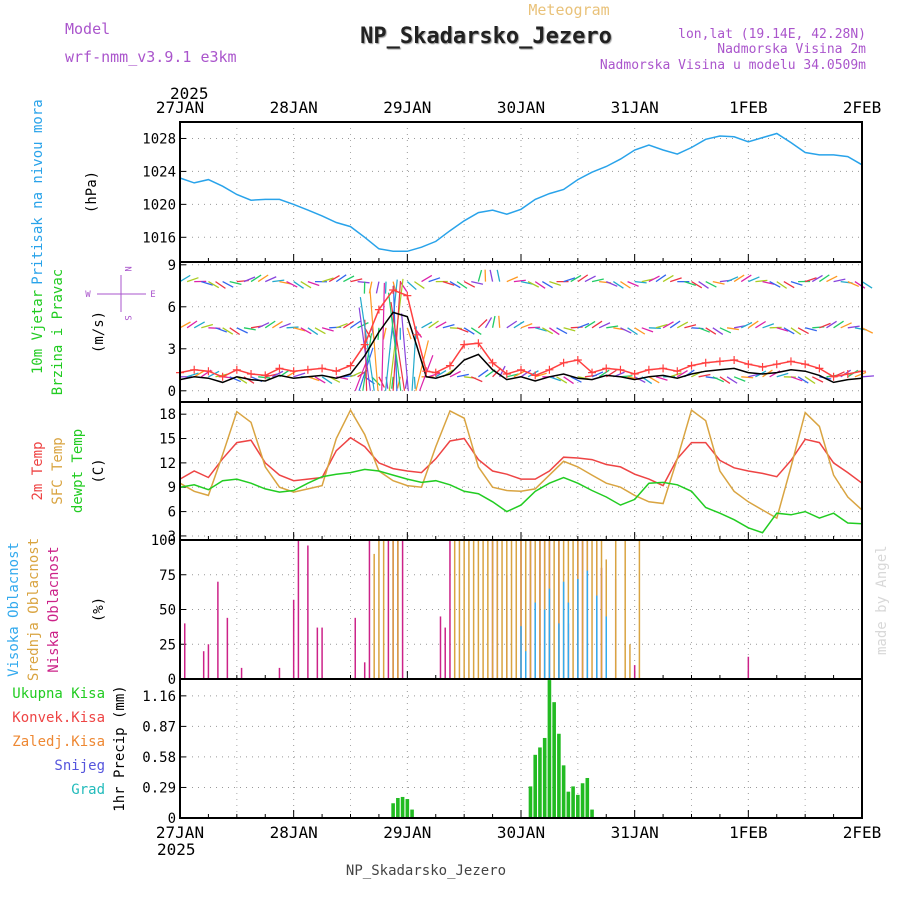 This screenshot has width=900, height=900. I want to click on y-tick-temperature-12: 12, so click(167, 464).